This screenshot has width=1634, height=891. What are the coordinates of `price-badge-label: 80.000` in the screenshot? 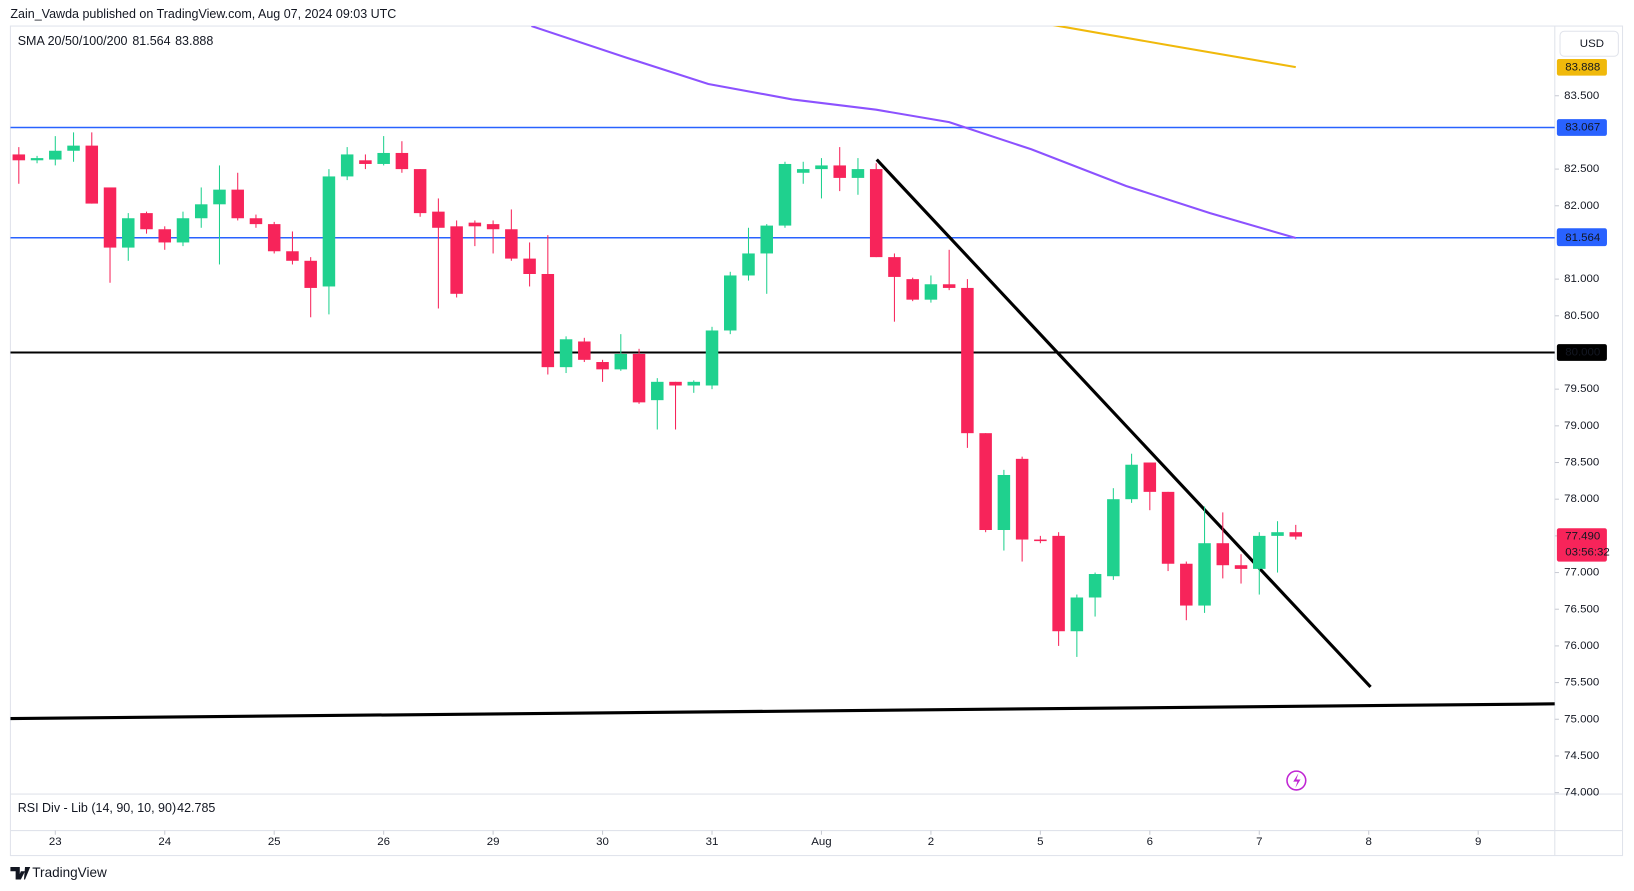 It's located at (1582, 353).